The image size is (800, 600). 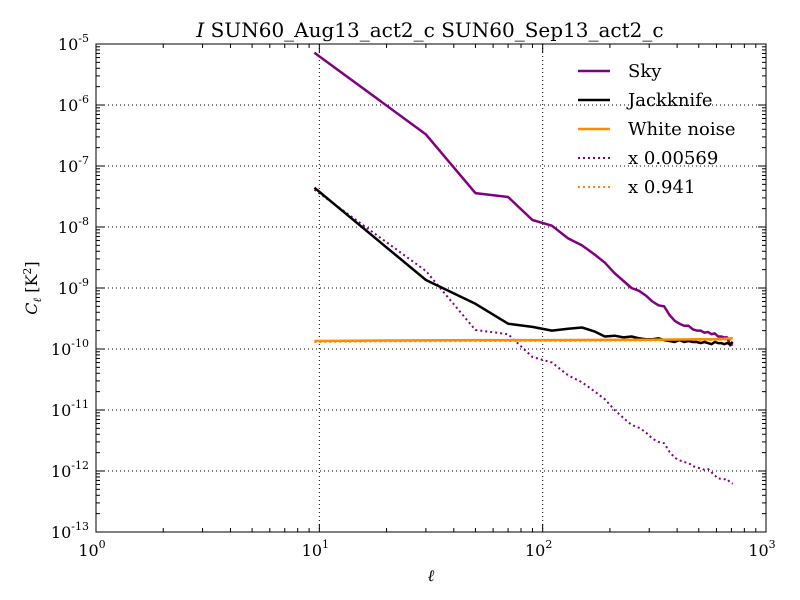 I want to click on y-tick-label: 10⁻¹², so click(x=70, y=470).